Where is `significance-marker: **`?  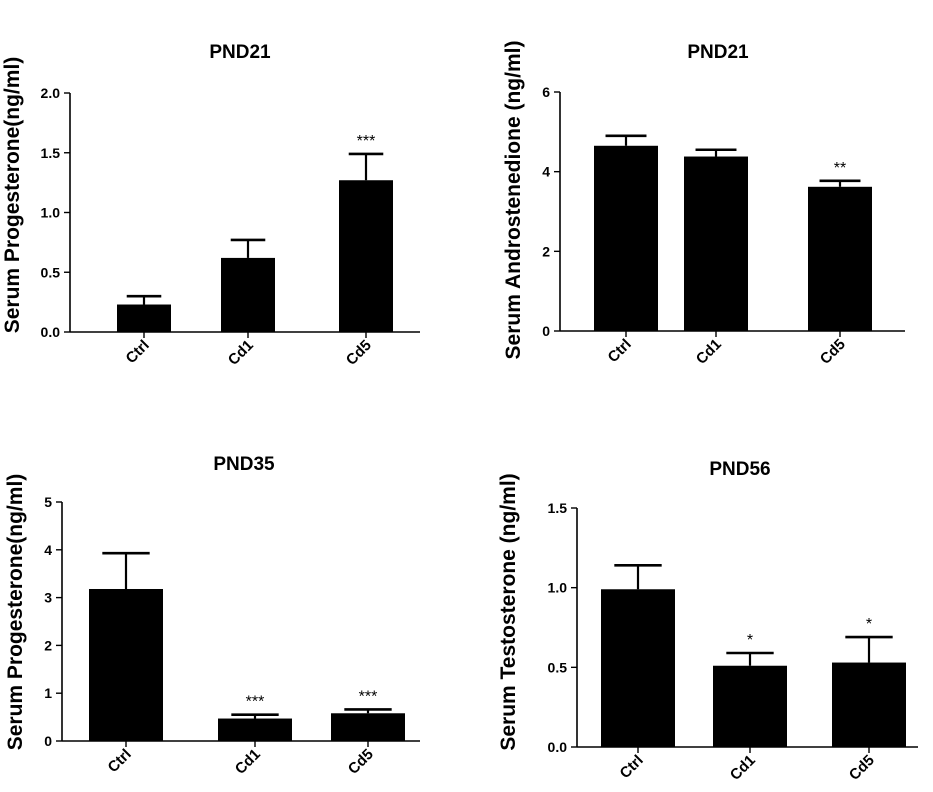 significance-marker: ** is located at coordinates (840, 168).